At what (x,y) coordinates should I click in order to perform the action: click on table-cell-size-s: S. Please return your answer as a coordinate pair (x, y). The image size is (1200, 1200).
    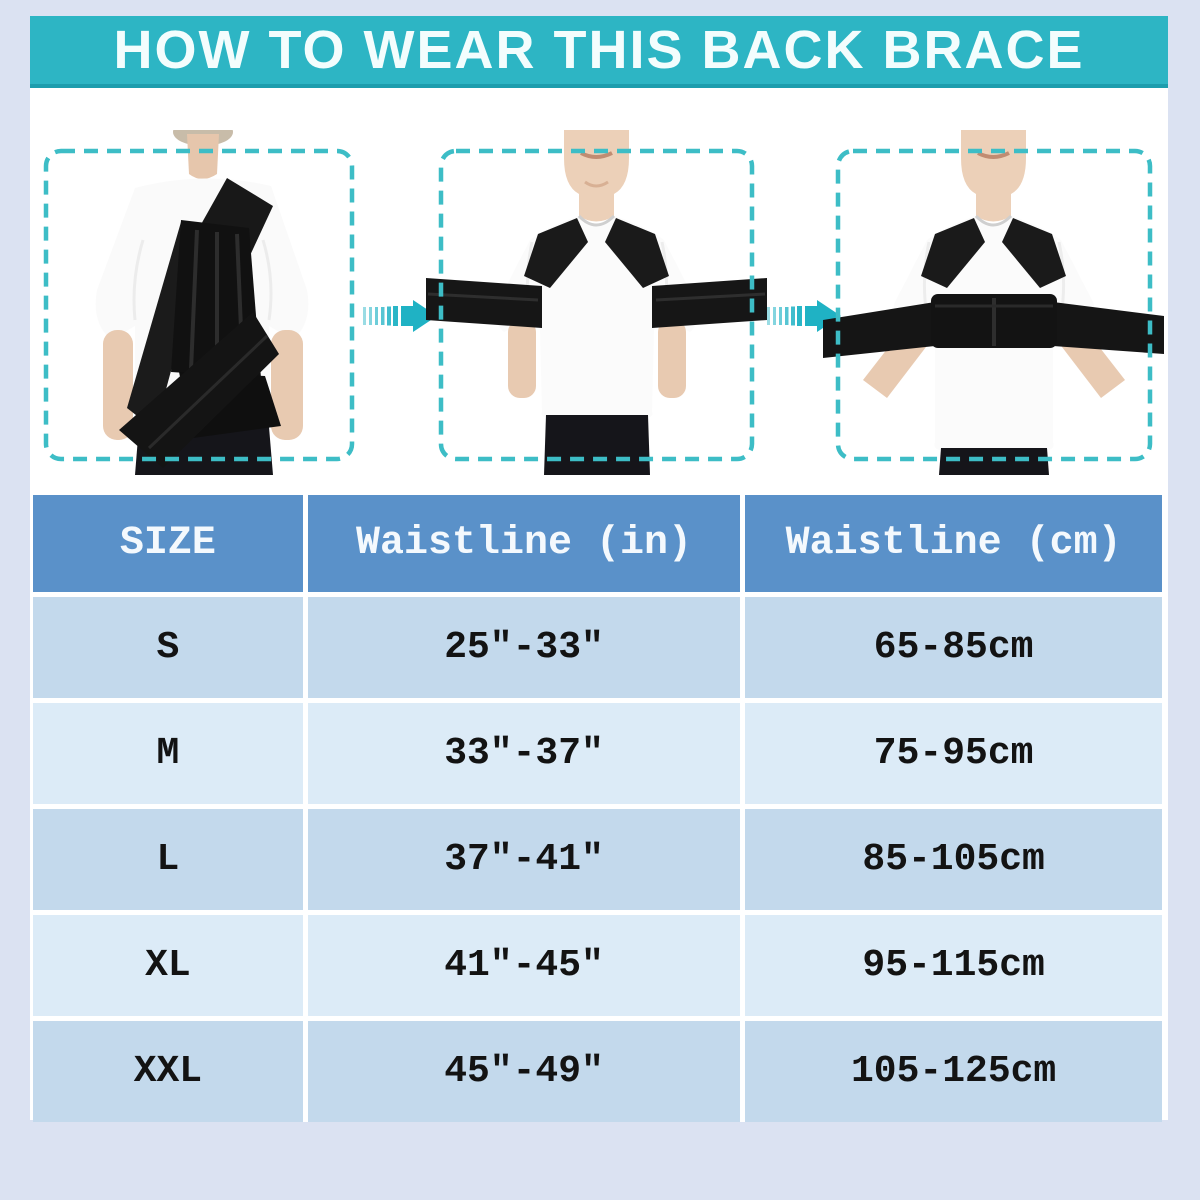
    Looking at the image, I should click on (168, 647).